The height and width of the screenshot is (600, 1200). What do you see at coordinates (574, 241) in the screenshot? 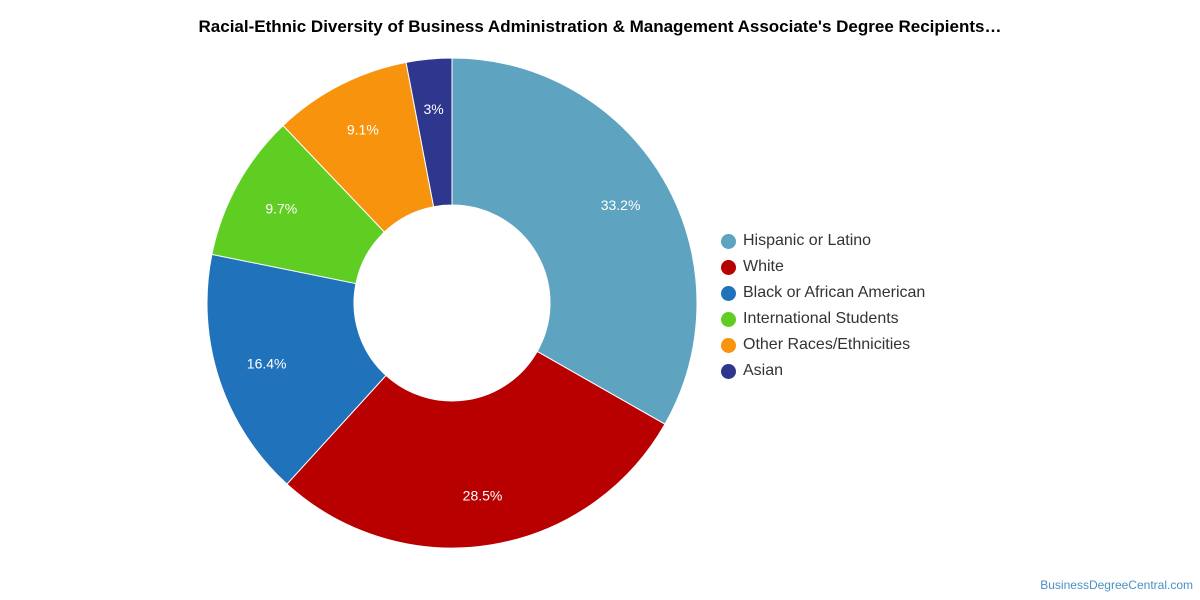
I see `slice-hispanic-or-latino` at bounding box center [574, 241].